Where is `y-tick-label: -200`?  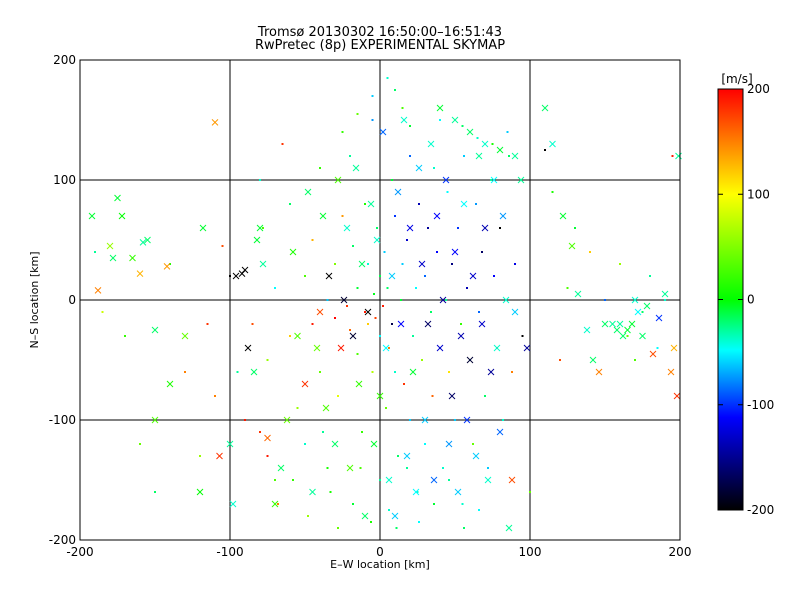 y-tick-label: -200 is located at coordinates (62, 540).